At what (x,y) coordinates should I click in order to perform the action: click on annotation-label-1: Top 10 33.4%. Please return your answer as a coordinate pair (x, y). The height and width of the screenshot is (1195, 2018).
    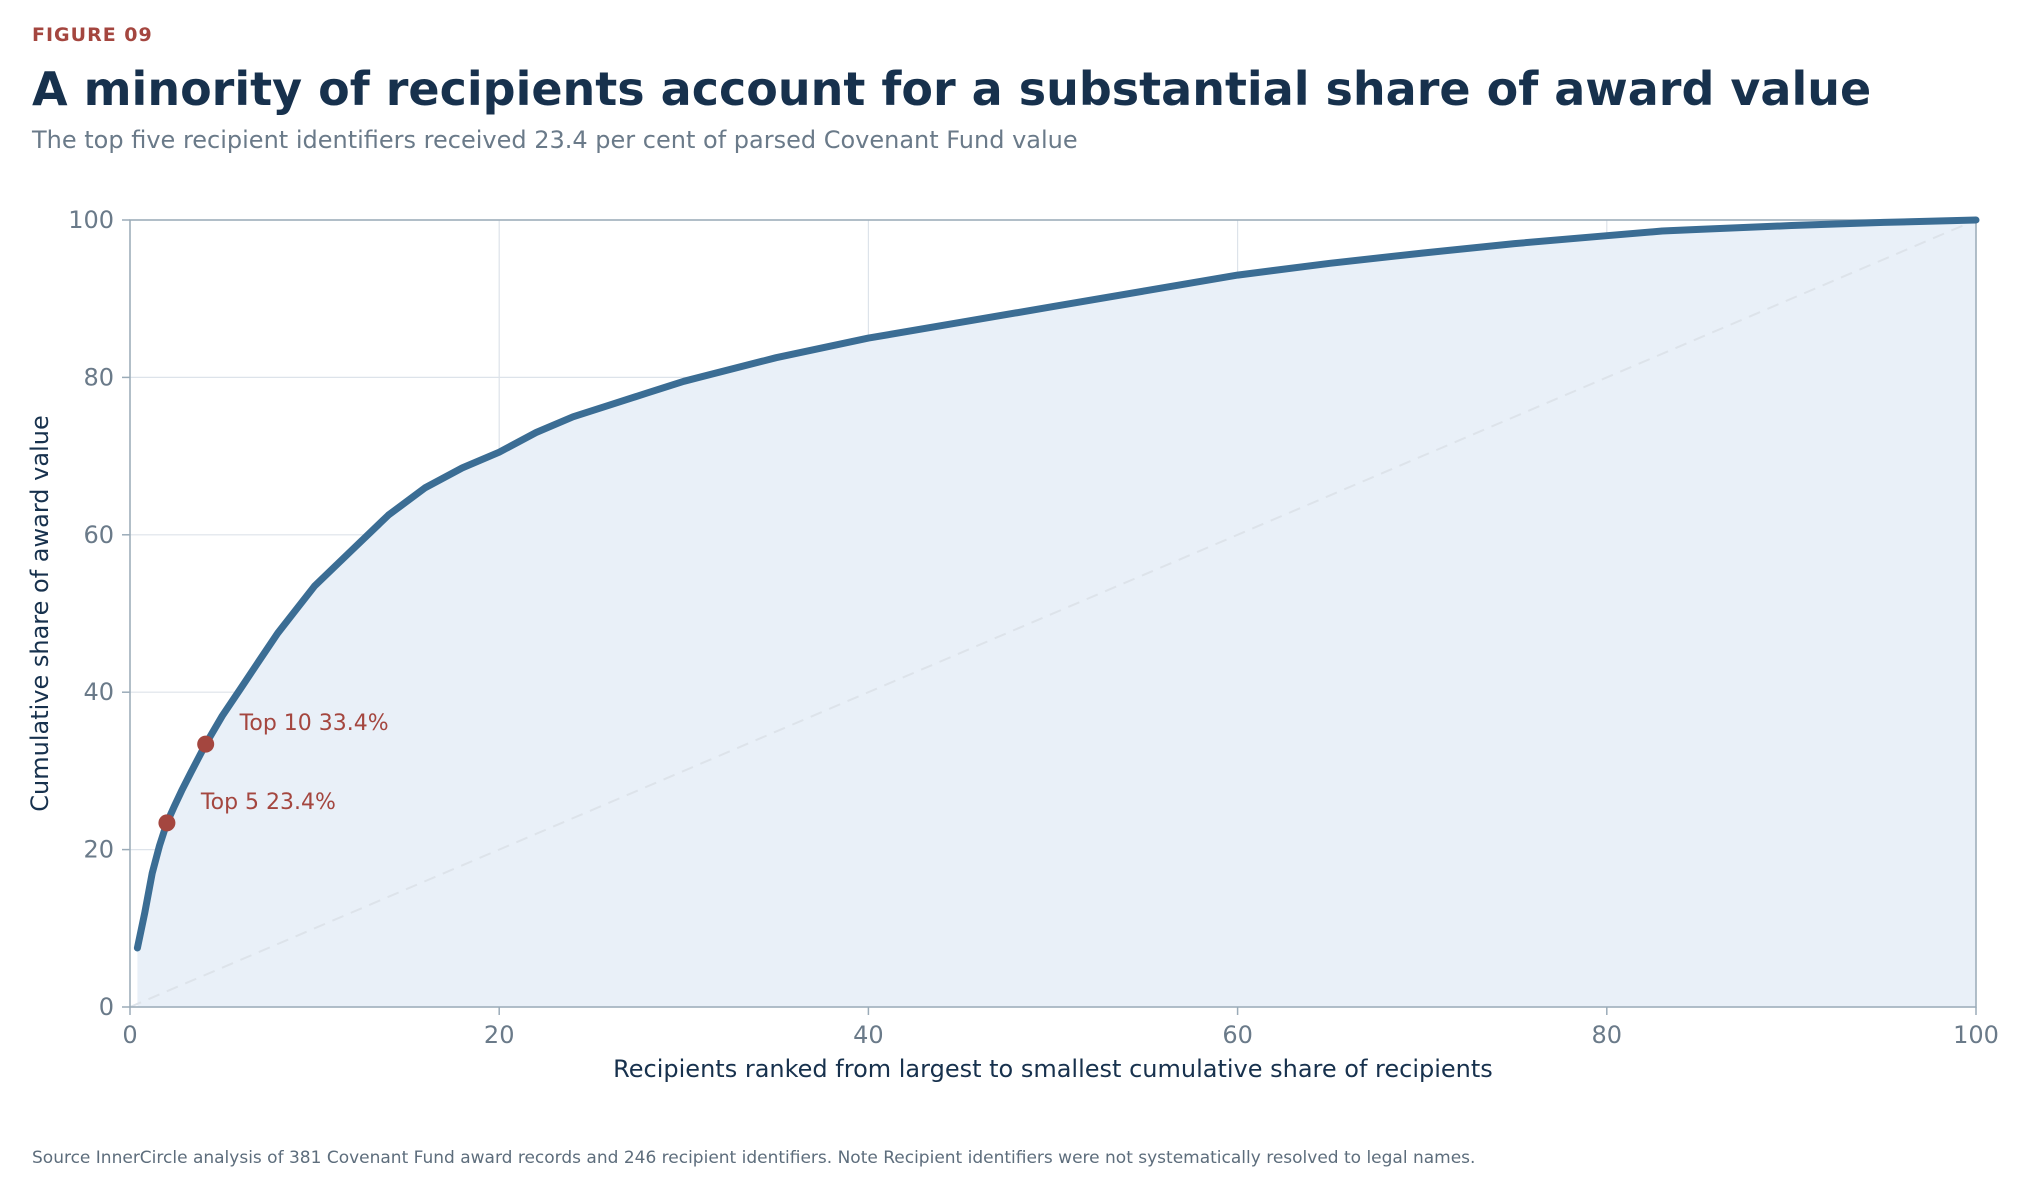
    Looking at the image, I should click on (314, 723).